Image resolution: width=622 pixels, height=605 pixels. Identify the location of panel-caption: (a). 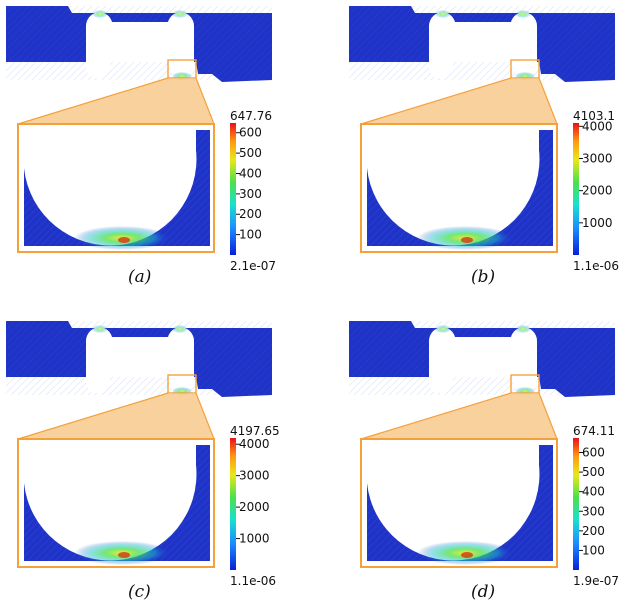
(139, 277).